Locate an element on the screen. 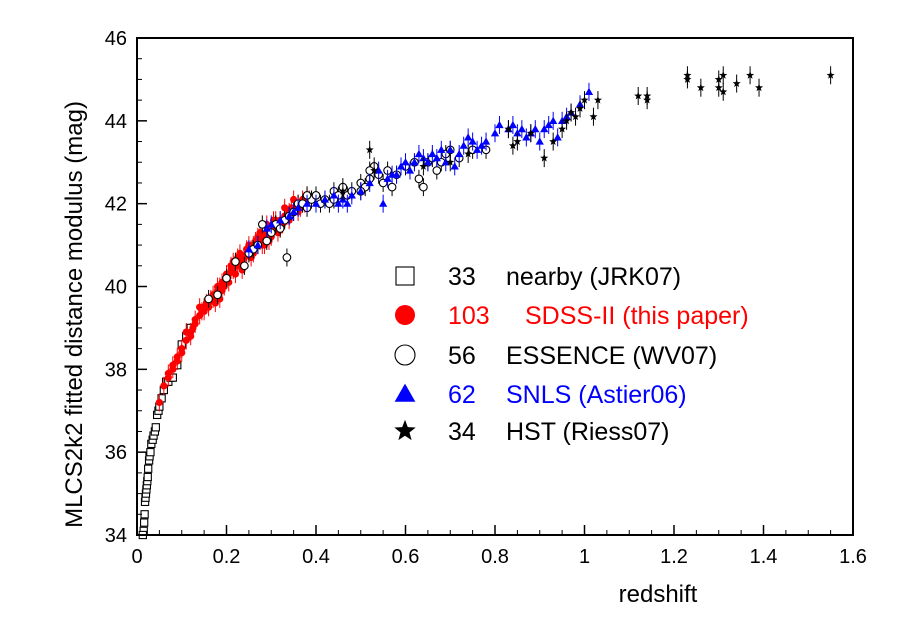 Image resolution: width=905 pixels, height=631 pixels. legend-count: 62 is located at coordinates (462, 395).